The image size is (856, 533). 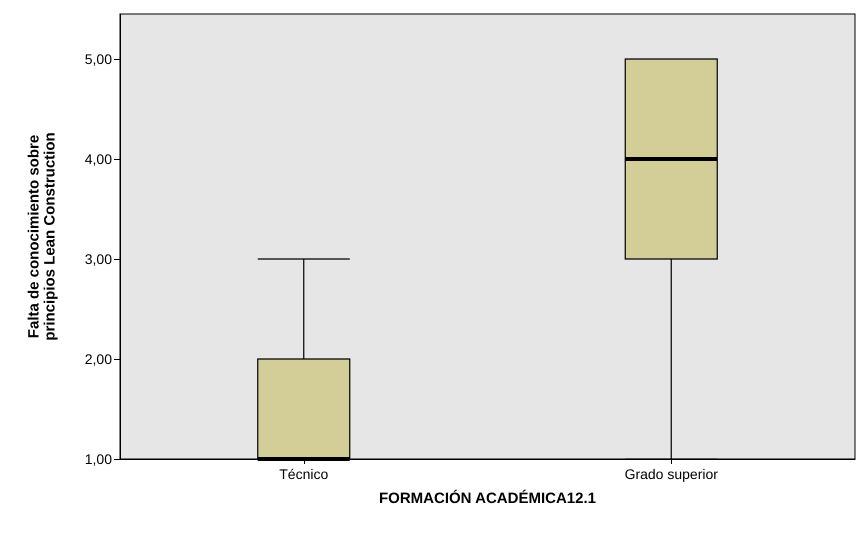 What do you see at coordinates (98, 59) in the screenshot?
I see `y-tick-label: 5,00` at bounding box center [98, 59].